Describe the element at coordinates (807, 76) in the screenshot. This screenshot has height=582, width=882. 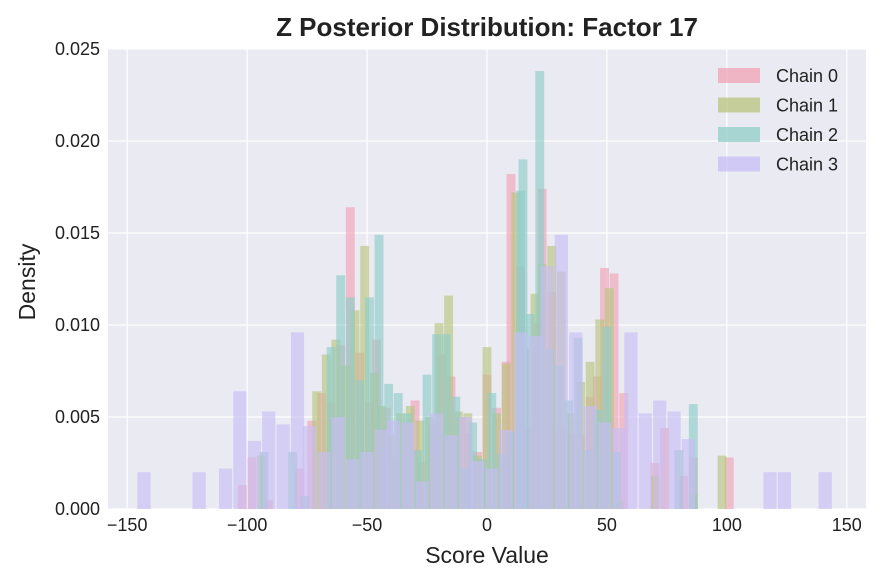
I see `legend-label: Chain 0` at that location.